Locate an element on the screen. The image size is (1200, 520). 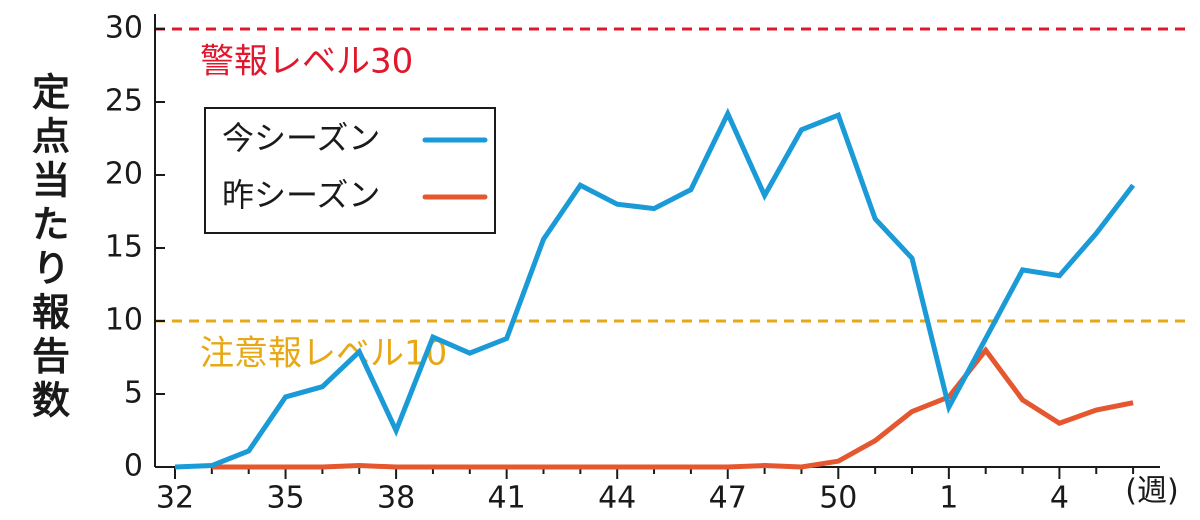
y-tick-label: 20 is located at coordinates (124, 174).